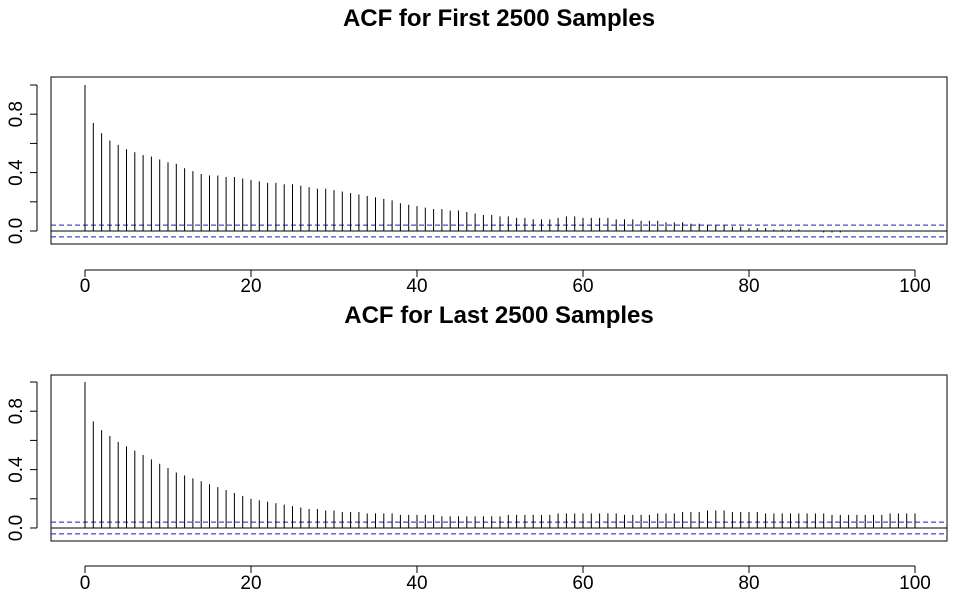 The image size is (962, 594). Describe the element at coordinates (498, 315) in the screenshot. I see `panel-title: ACF for Last 2500 Samples` at that location.